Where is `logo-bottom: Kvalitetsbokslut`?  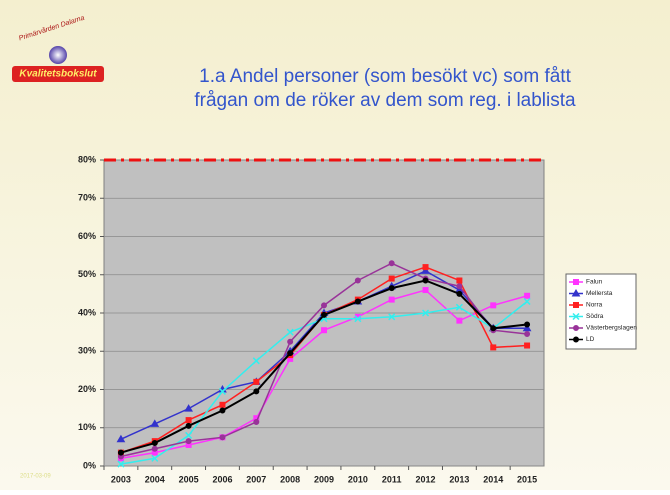
logo-bottom: Kvalitetsbokslut is located at coordinates (58, 74).